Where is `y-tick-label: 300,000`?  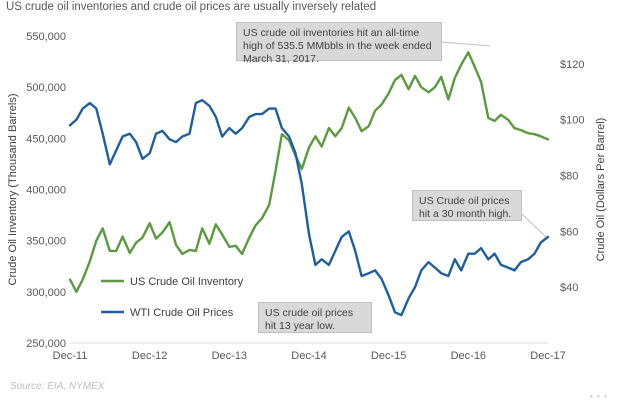 y-tick-label: 300,000 is located at coordinates (46, 293).